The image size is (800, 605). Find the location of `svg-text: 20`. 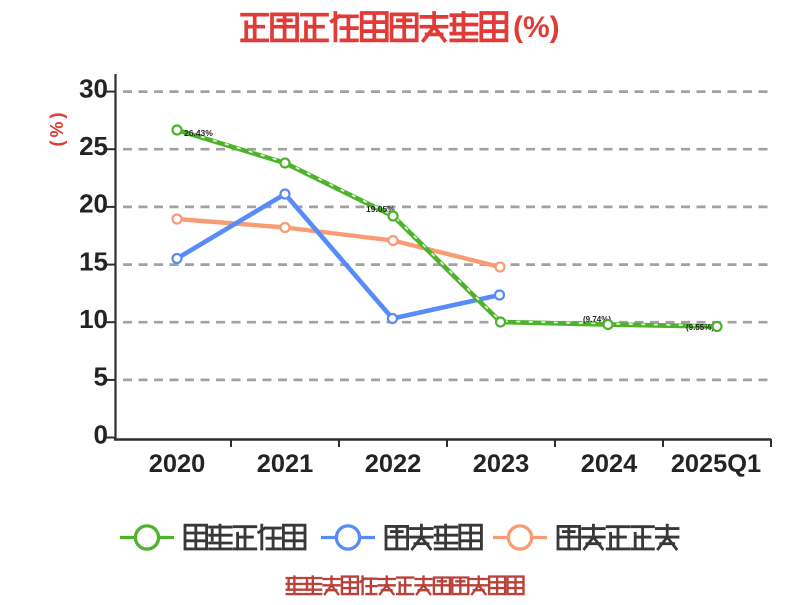

svg-text: 20 is located at coordinates (93, 204).